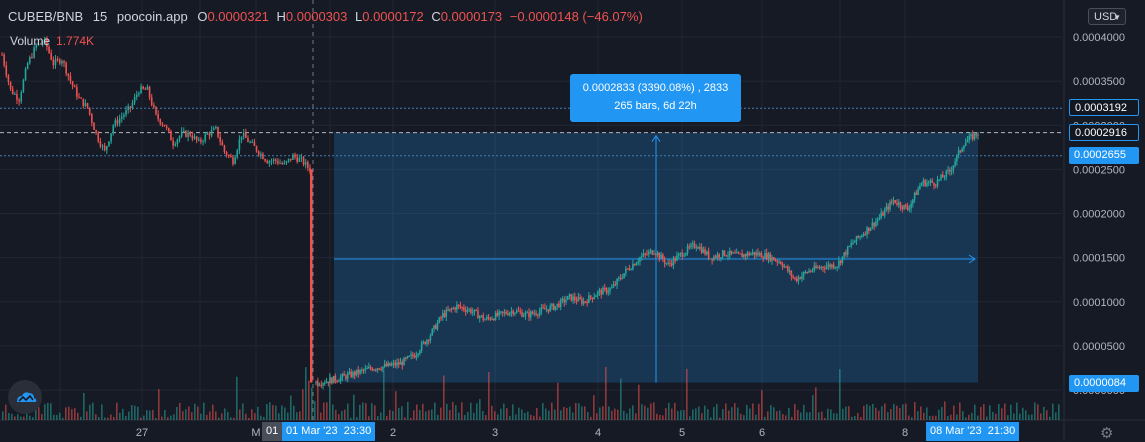  Describe the element at coordinates (100, 16) in the screenshot. I see `interval-label: 15` at that location.